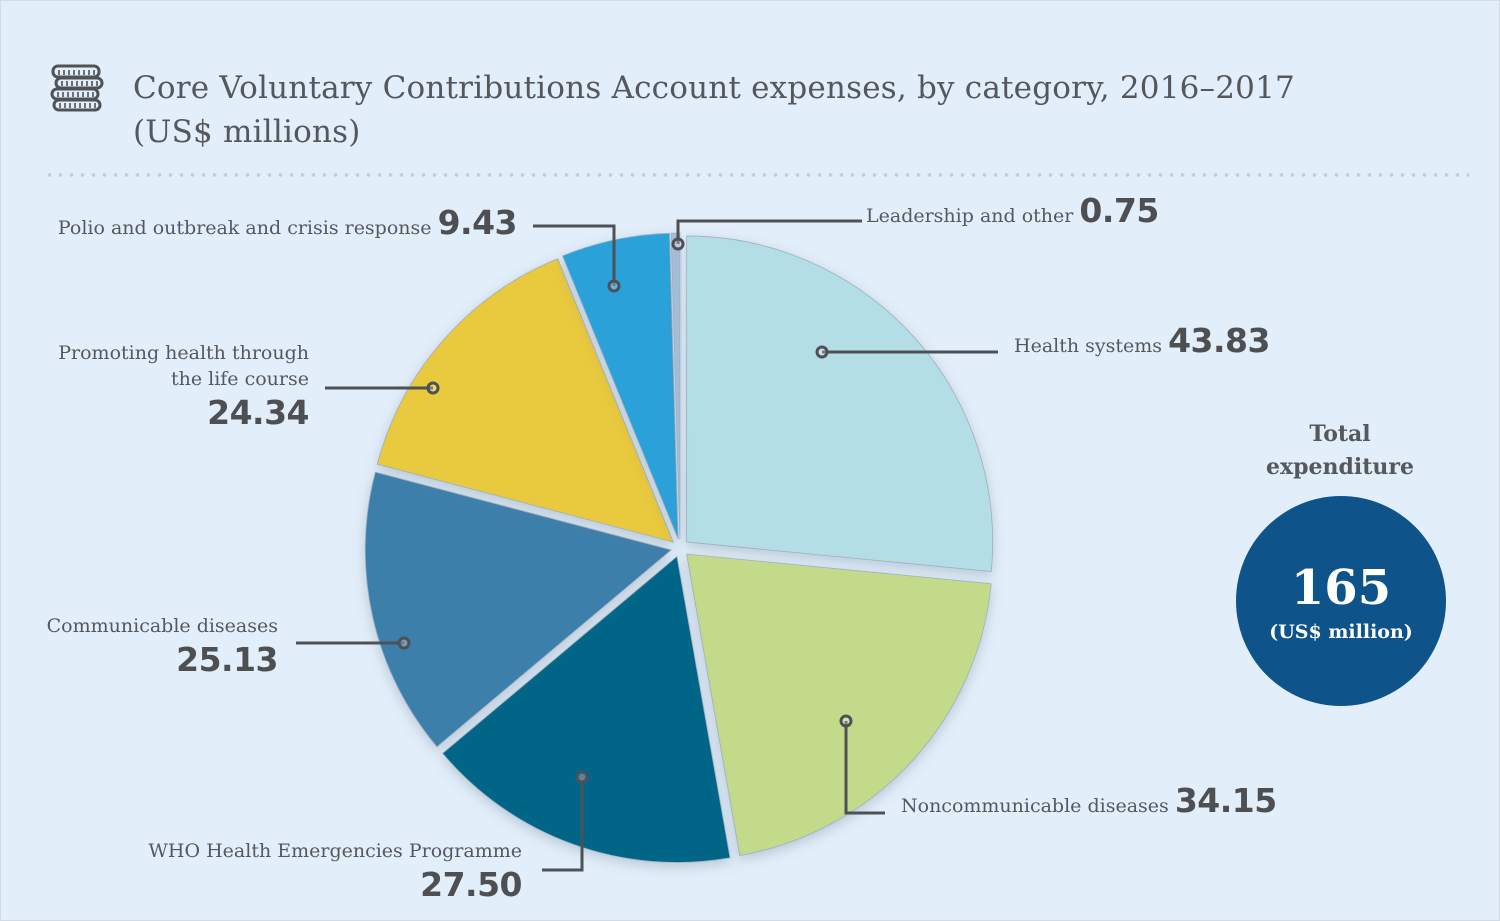 Image resolution: width=1500 pixels, height=921 pixels. I want to click on chart-title-line2: (US$ millions), so click(247, 132).